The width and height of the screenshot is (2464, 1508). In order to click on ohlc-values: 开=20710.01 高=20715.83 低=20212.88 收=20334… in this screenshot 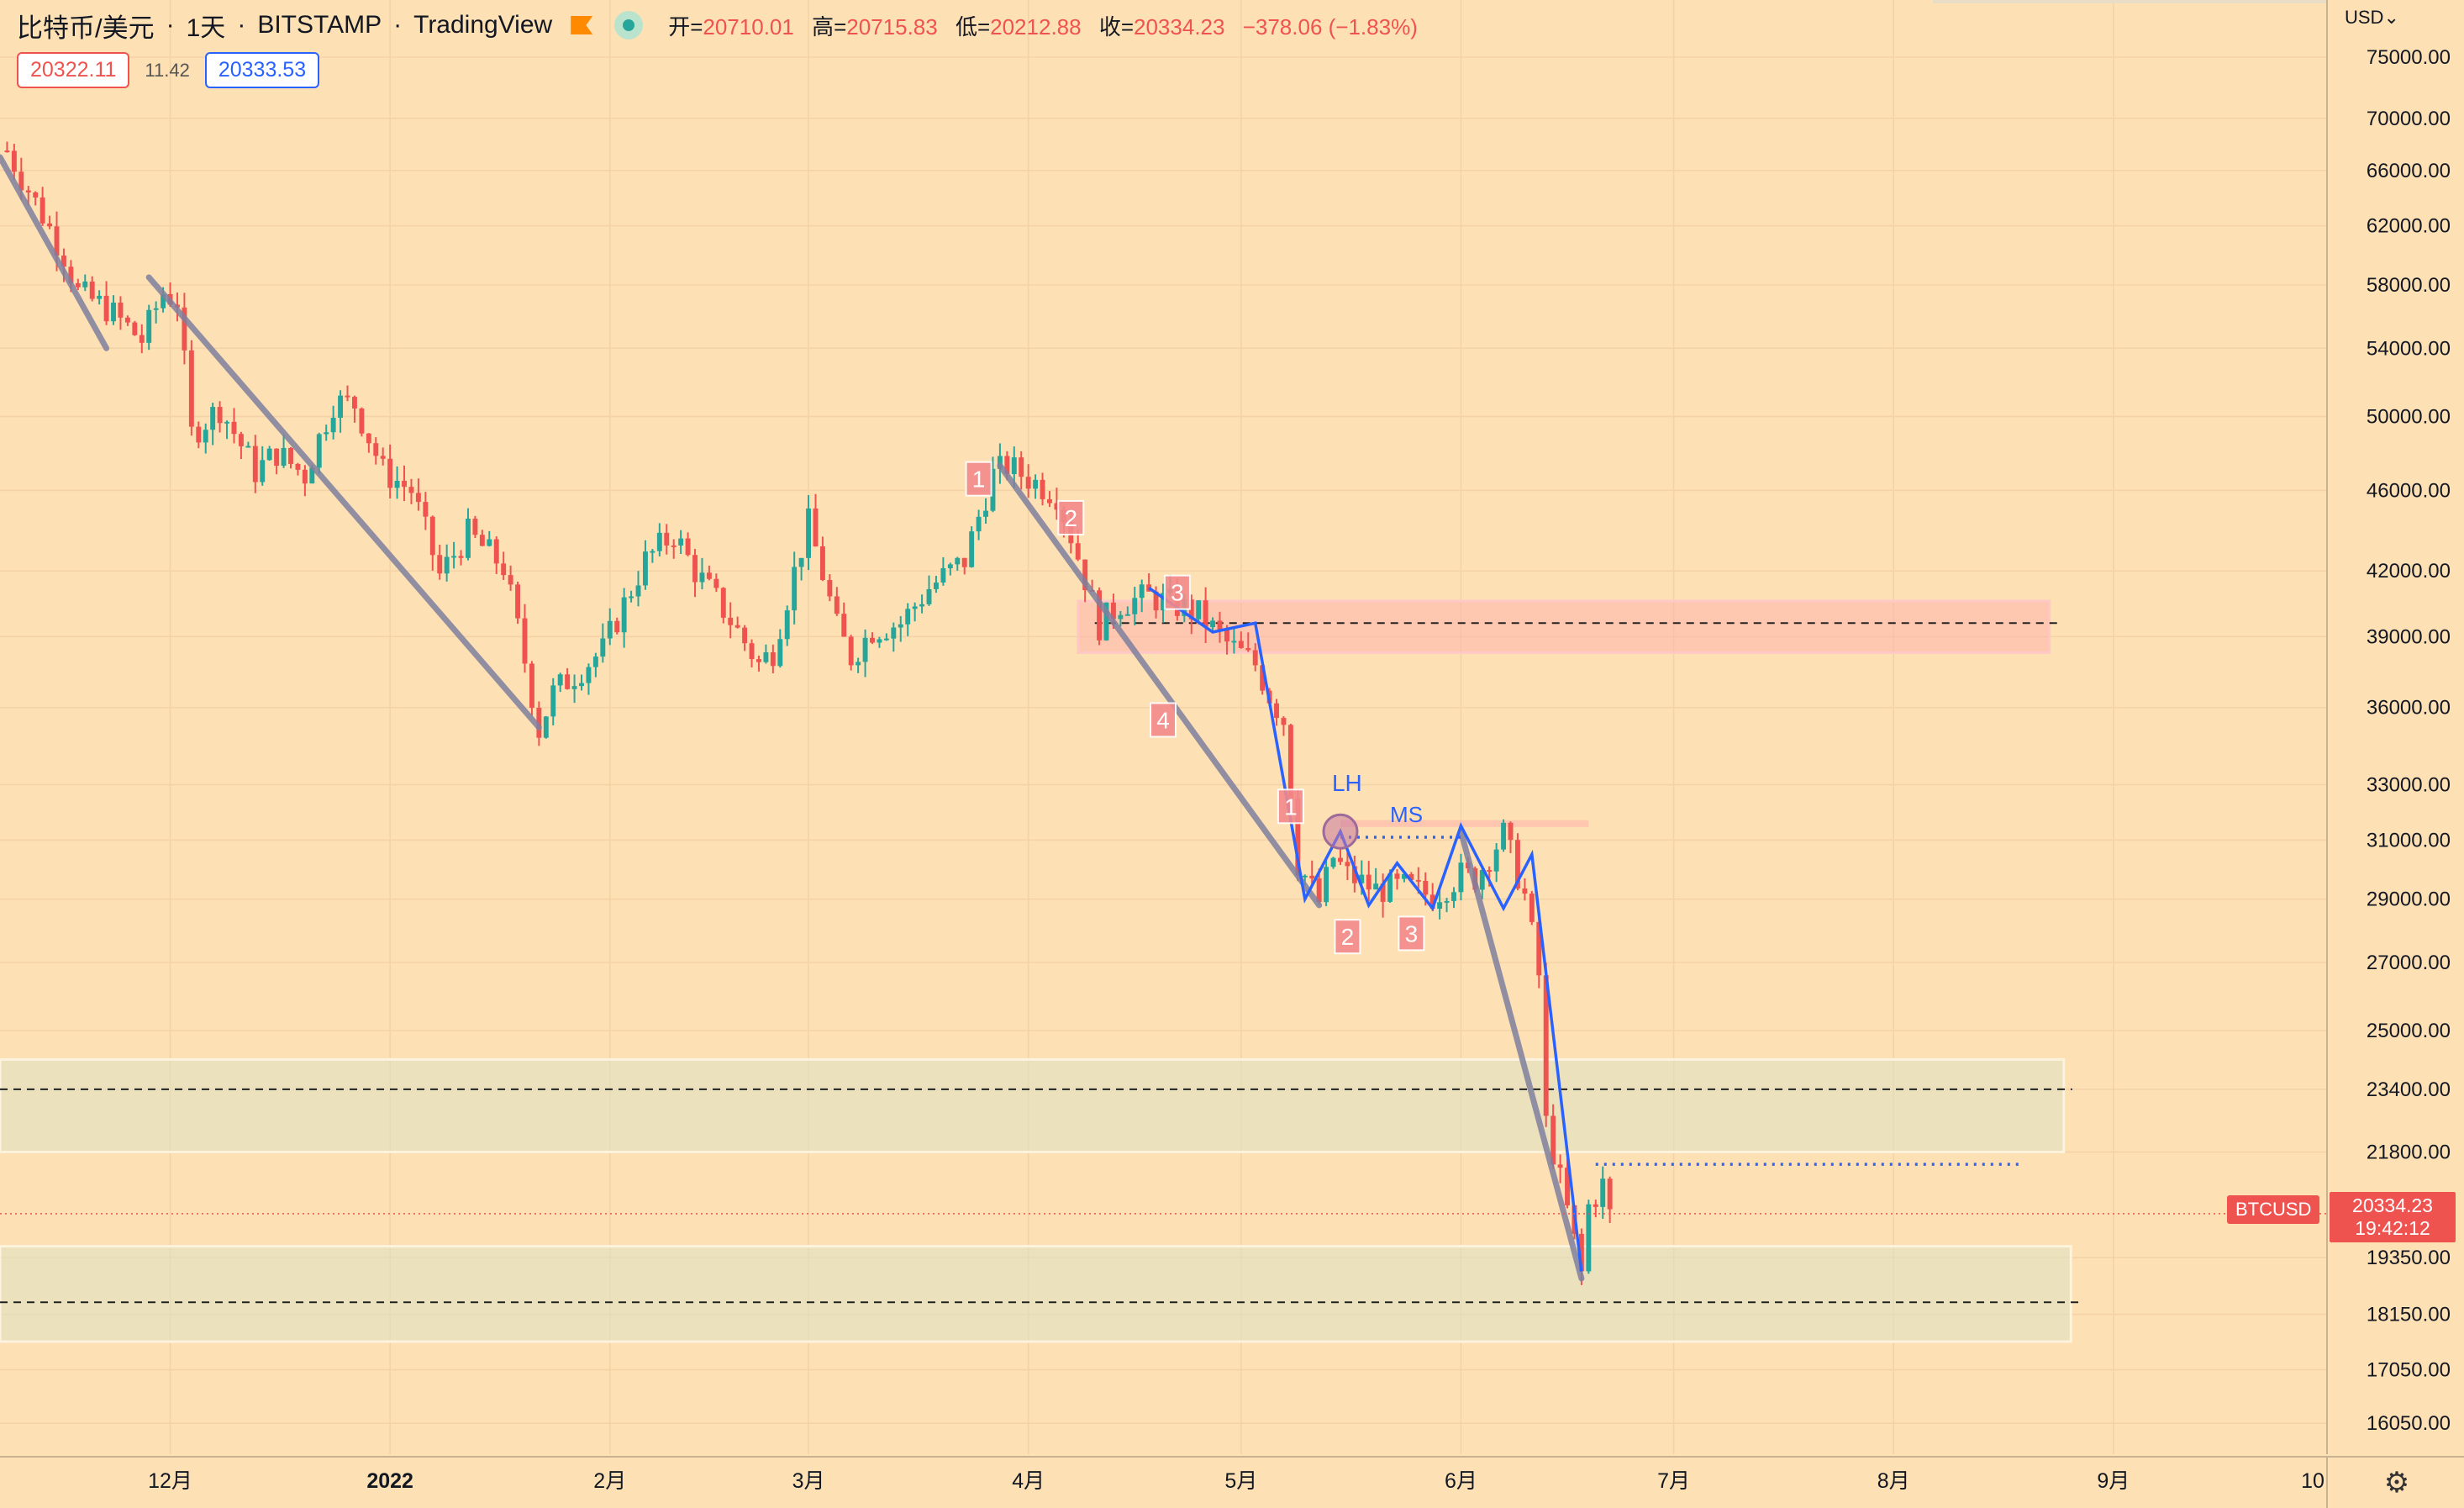, I will do `click(1048, 25)`.